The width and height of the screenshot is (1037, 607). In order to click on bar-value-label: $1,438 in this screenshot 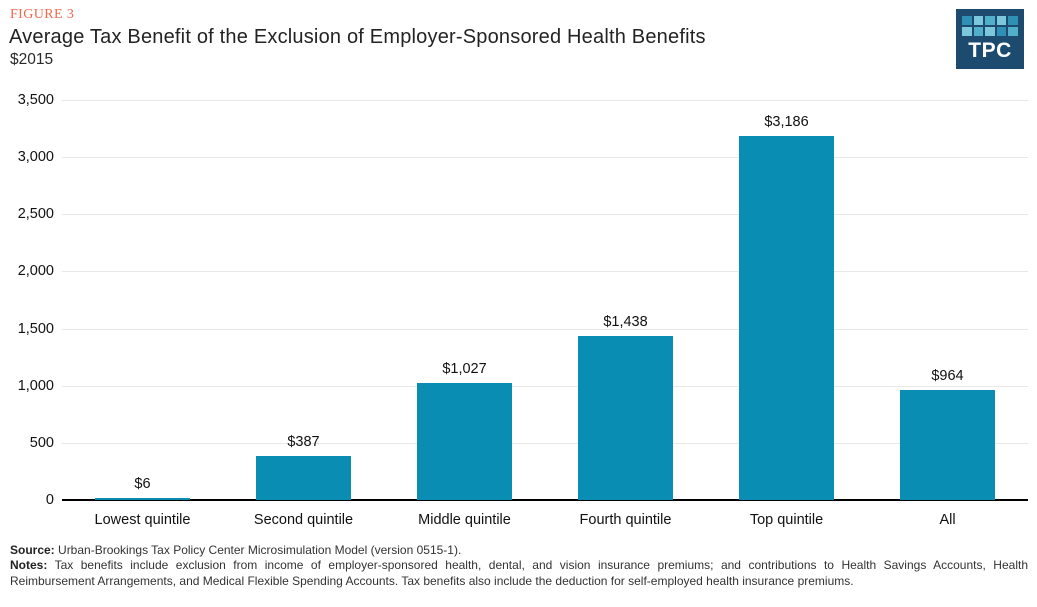, I will do `click(625, 321)`.